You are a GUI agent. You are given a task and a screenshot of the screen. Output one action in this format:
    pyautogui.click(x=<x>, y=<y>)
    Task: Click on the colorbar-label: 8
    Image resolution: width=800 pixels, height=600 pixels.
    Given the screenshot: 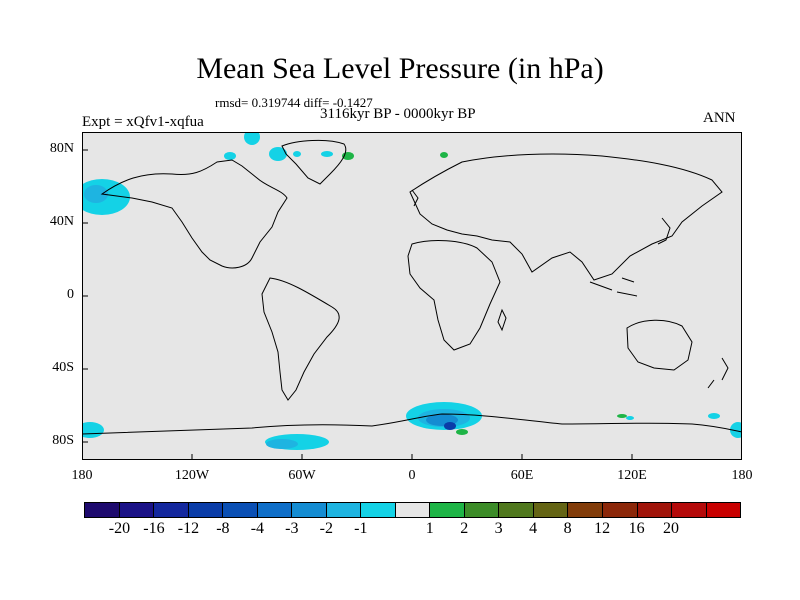 What is the action you would take?
    pyautogui.click(x=567, y=528)
    